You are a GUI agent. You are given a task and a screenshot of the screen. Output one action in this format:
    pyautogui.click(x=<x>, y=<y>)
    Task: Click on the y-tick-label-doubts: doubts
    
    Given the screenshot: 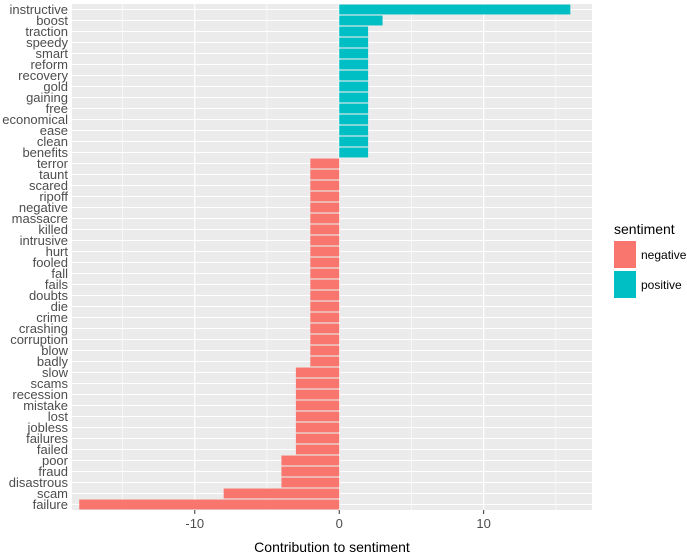 What is the action you would take?
    pyautogui.click(x=49, y=295)
    